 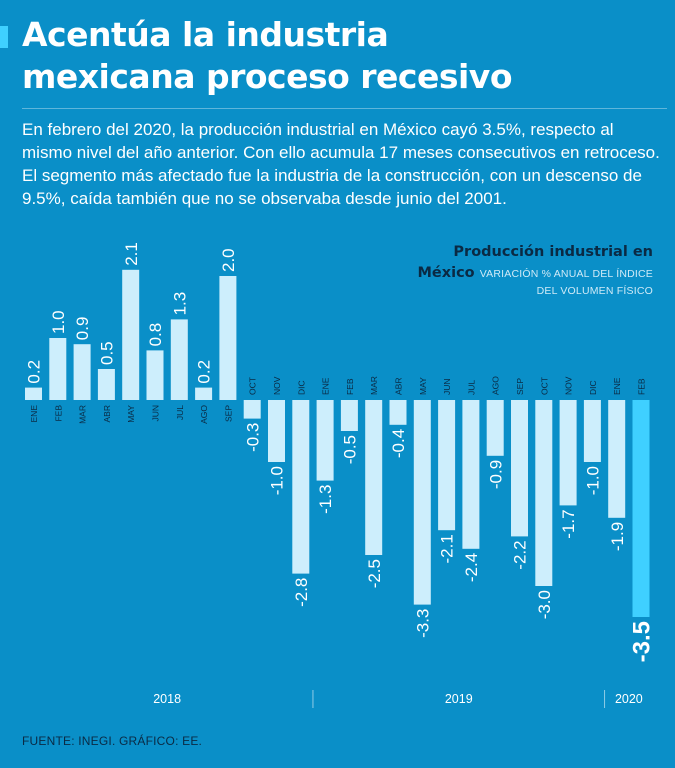 What do you see at coordinates (107, 353) in the screenshot?
I see `value-label: 0.5` at bounding box center [107, 353].